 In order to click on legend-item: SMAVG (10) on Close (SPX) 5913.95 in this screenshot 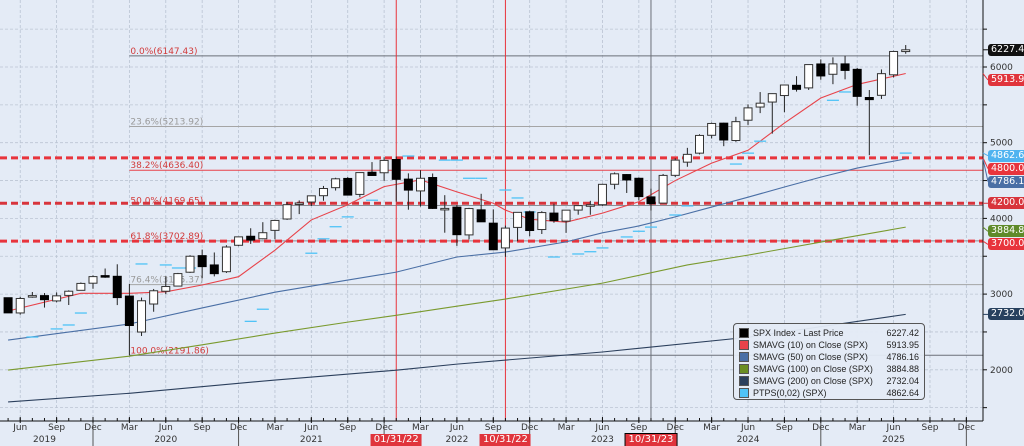, I will do `click(829, 345)`.